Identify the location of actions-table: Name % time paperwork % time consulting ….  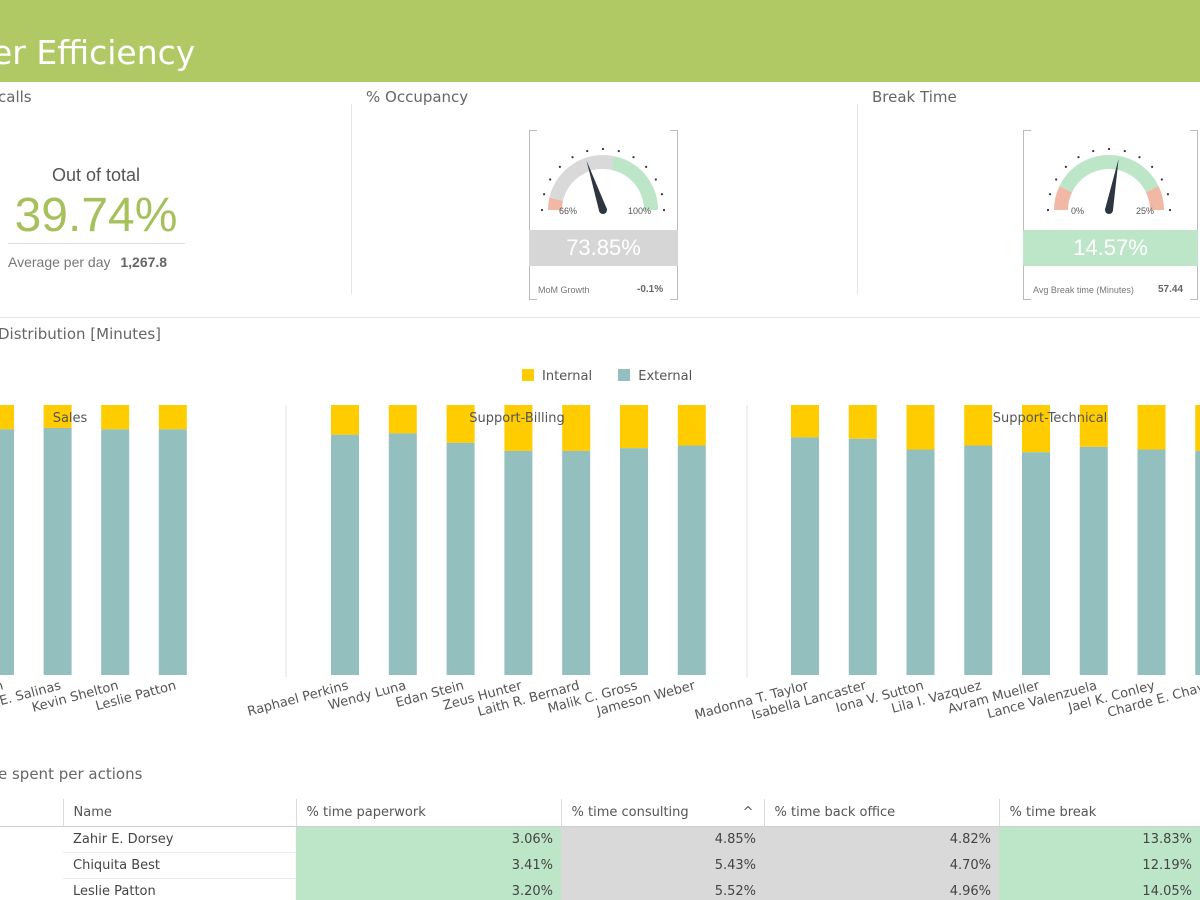
(600, 849).